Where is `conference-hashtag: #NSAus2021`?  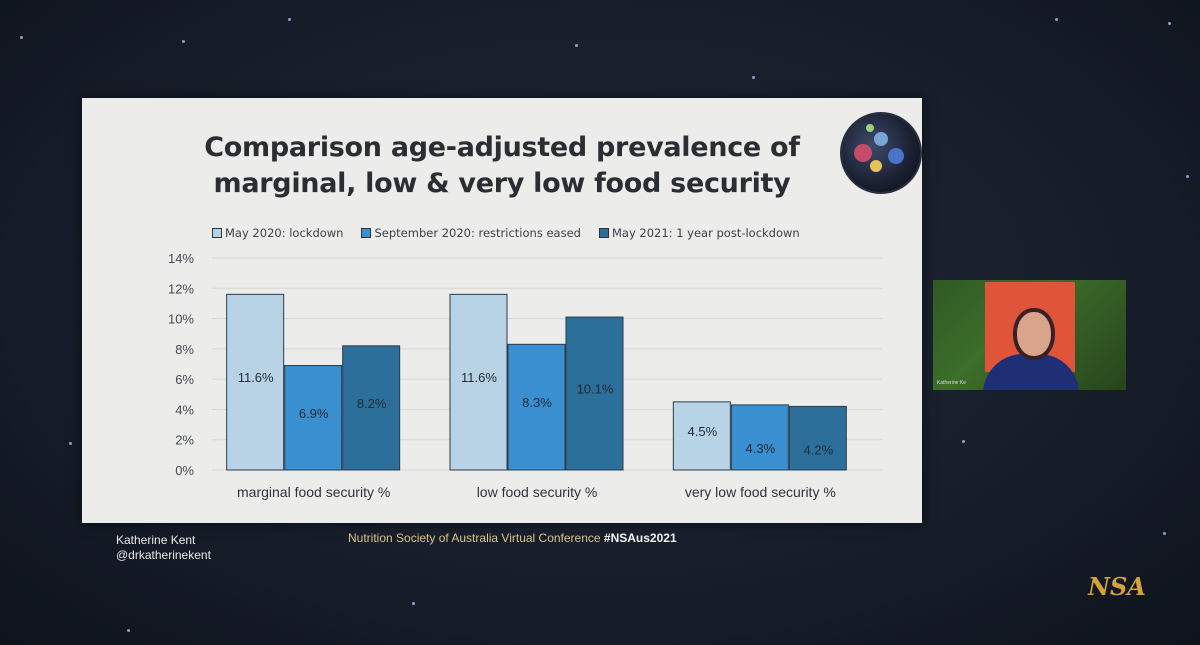 conference-hashtag: #NSAus2021 is located at coordinates (640, 538).